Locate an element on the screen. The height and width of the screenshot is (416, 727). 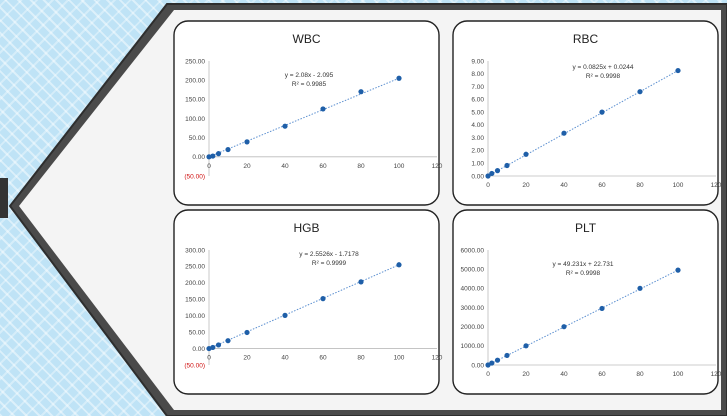
wbc-y-tick-label: 150.00 is located at coordinates (195, 100).